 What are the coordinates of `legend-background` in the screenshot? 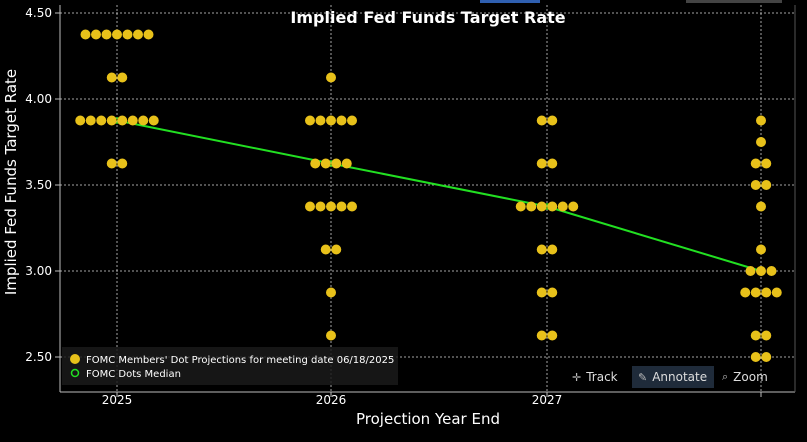 It's located at (230, 366).